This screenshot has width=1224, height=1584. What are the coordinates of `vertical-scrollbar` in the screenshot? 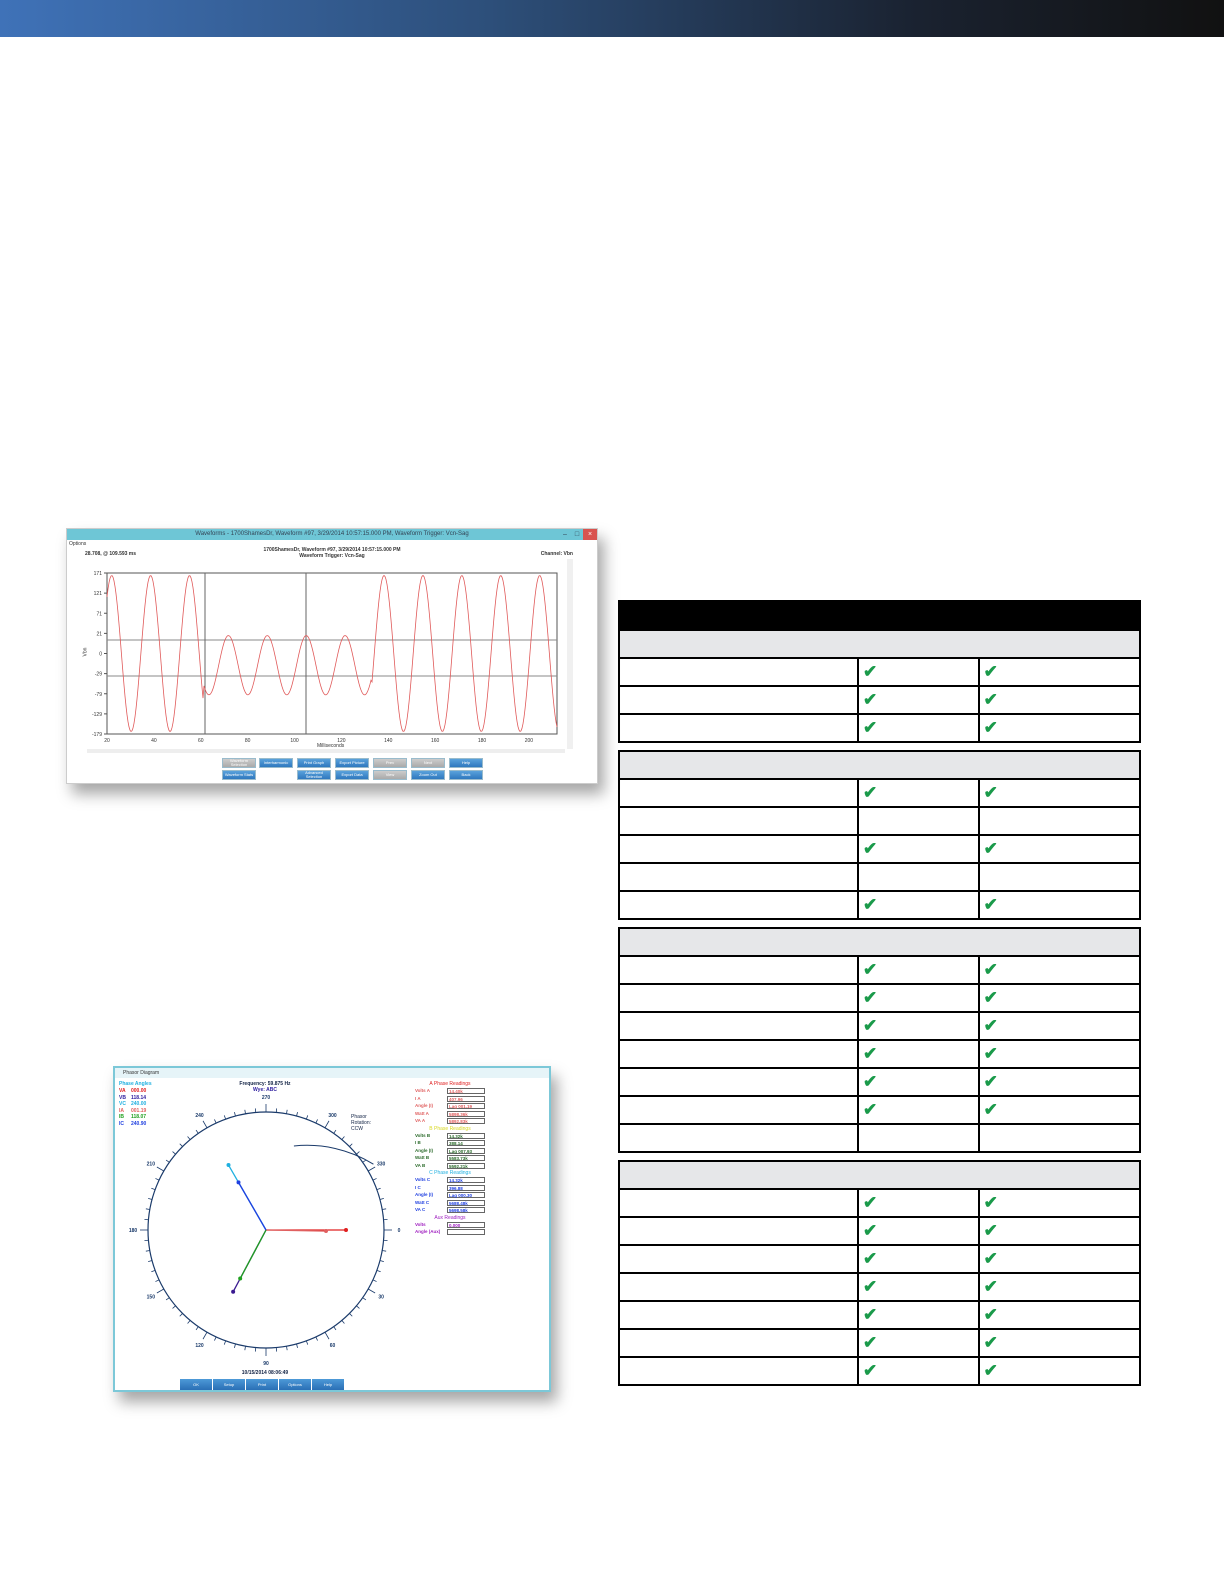 It's located at (570, 654).